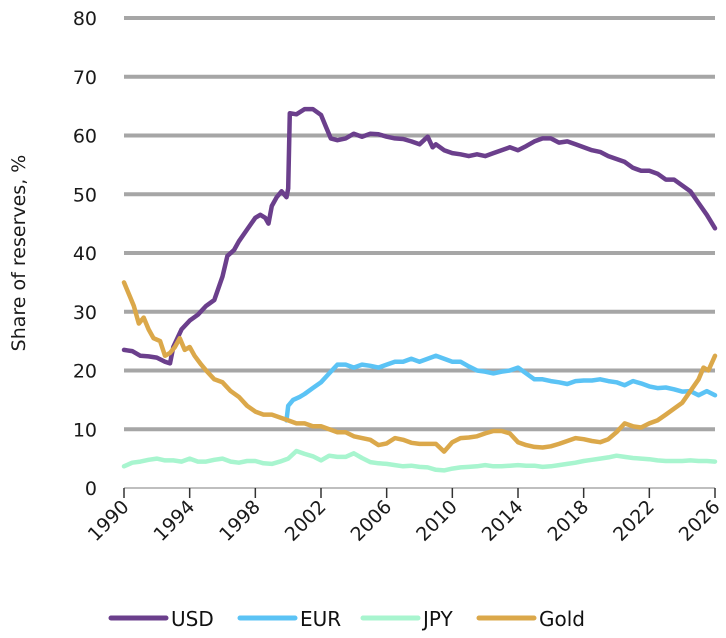  I want to click on legend-item-eur: EUR, so click(289, 619).